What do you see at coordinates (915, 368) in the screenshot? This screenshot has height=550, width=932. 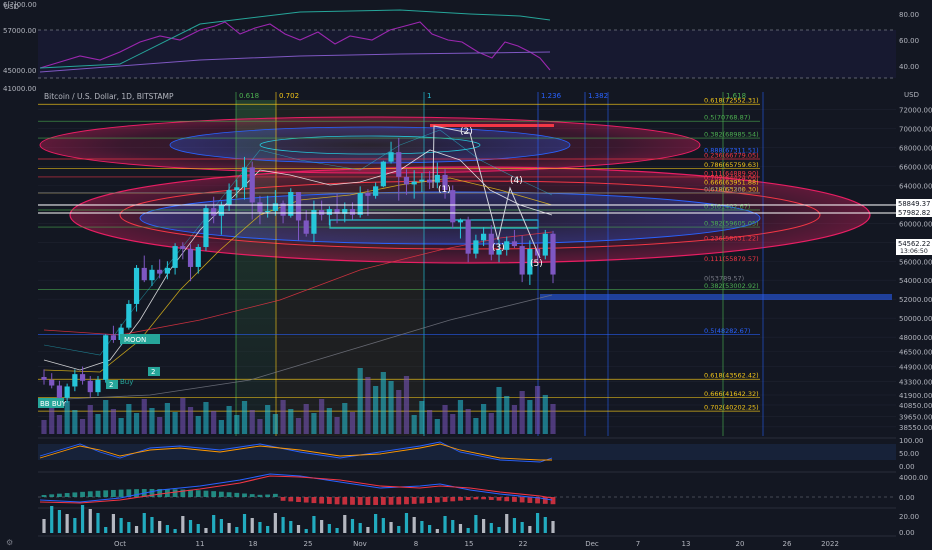 I see `price-tick: 44900.00` at bounding box center [915, 368].